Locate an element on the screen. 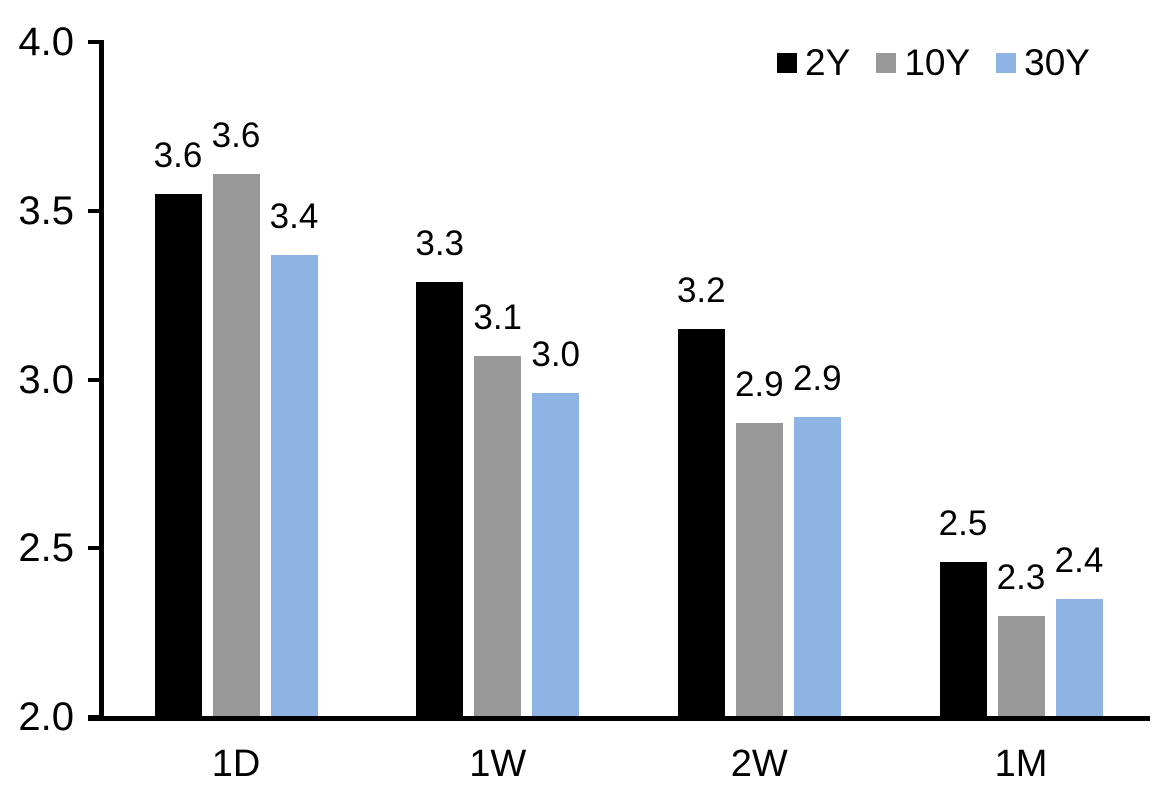  bar-2y-1m is located at coordinates (963, 639).